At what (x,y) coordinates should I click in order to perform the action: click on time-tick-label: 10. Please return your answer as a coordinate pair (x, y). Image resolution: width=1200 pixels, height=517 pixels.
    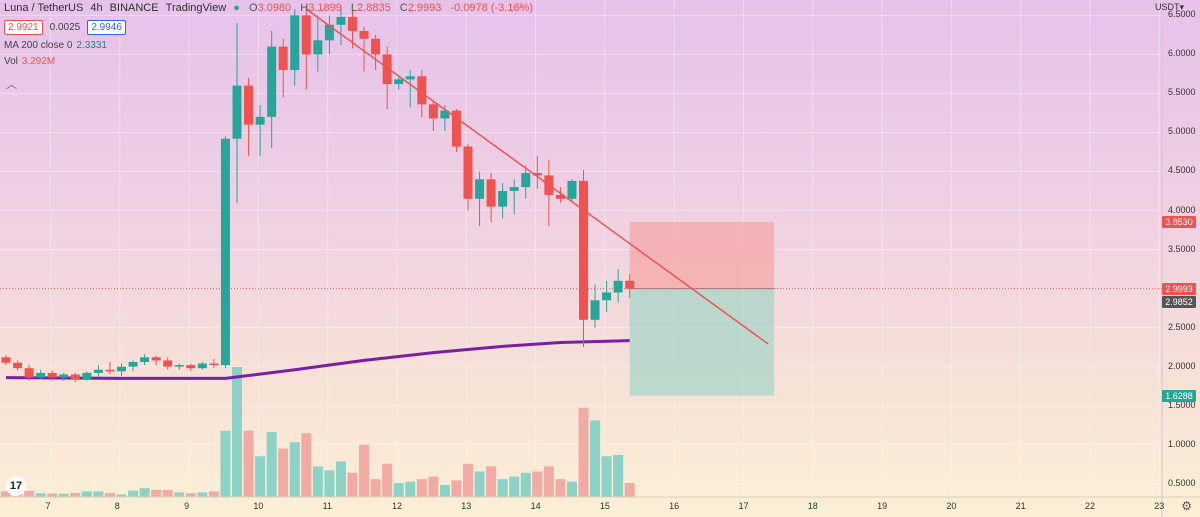
    Looking at the image, I should click on (258, 506).